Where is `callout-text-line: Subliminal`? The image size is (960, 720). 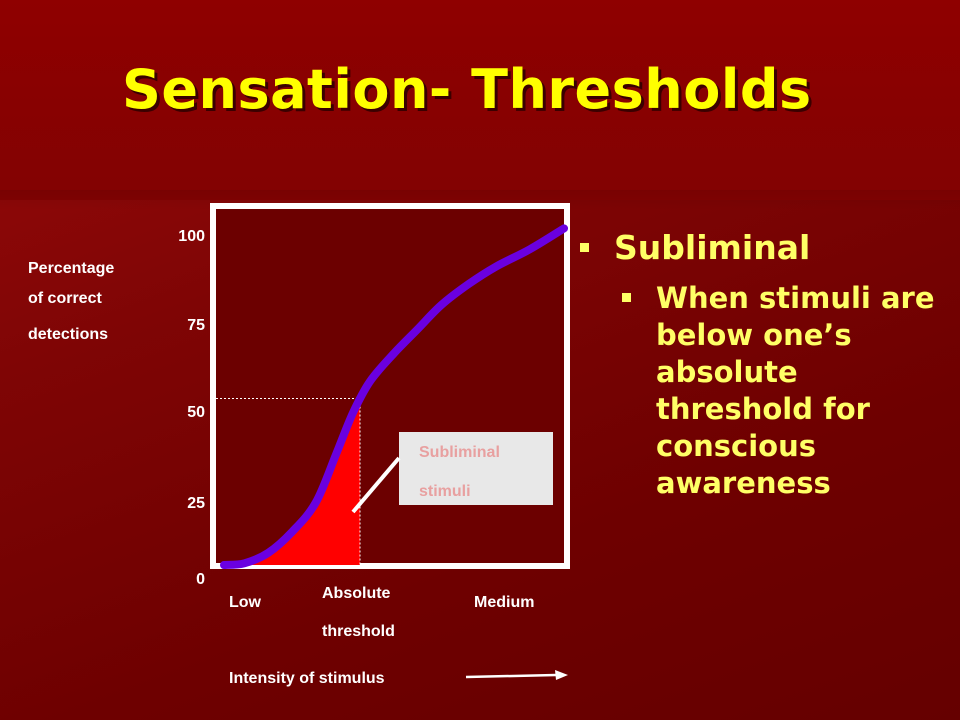 callout-text-line: Subliminal is located at coordinates (459, 452).